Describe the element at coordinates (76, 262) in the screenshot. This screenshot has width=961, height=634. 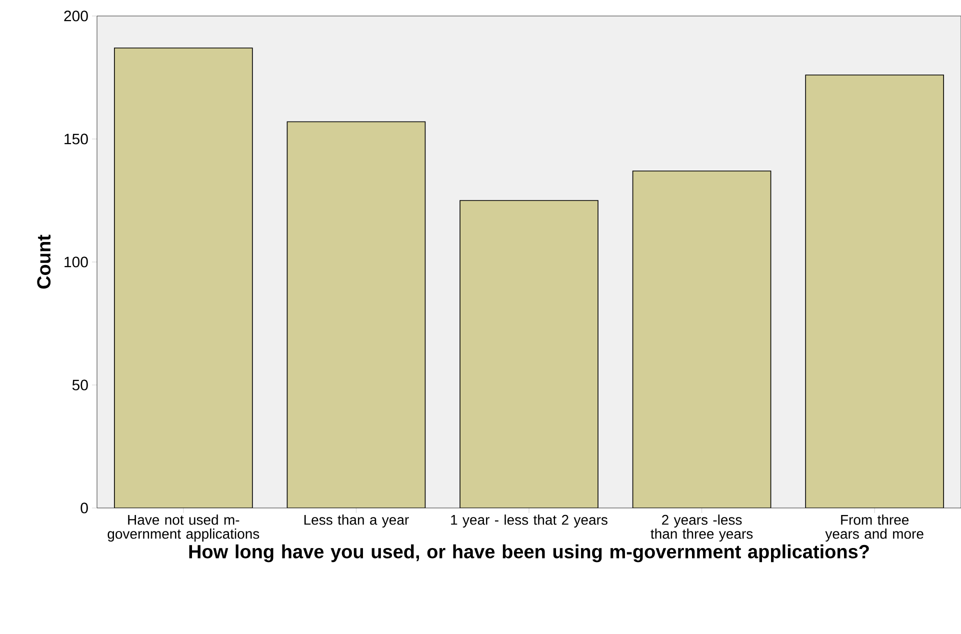
I see `y-tick-label: 100` at that location.